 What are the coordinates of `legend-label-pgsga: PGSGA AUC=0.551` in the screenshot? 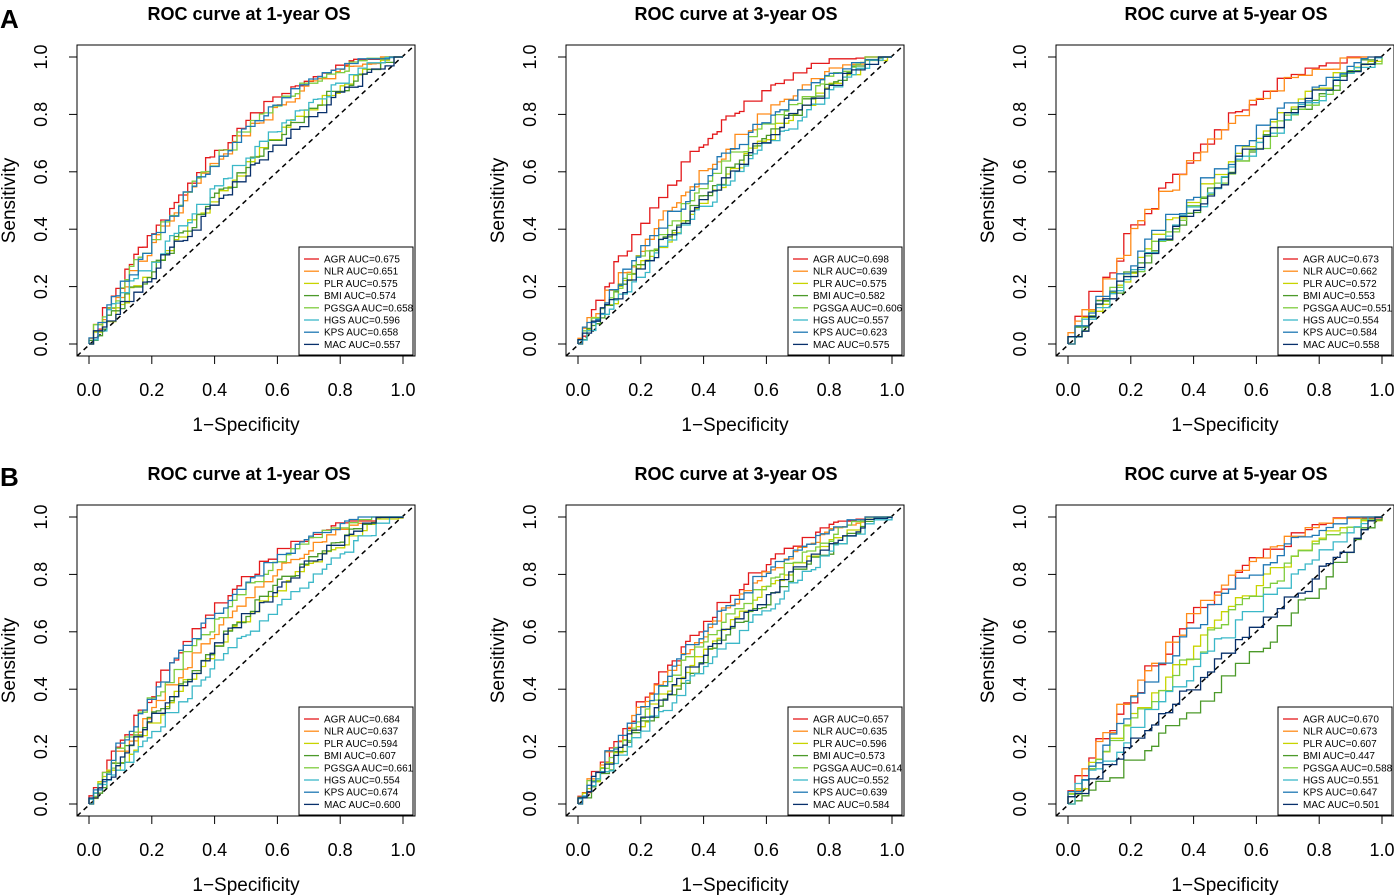 It's located at (1348, 308).